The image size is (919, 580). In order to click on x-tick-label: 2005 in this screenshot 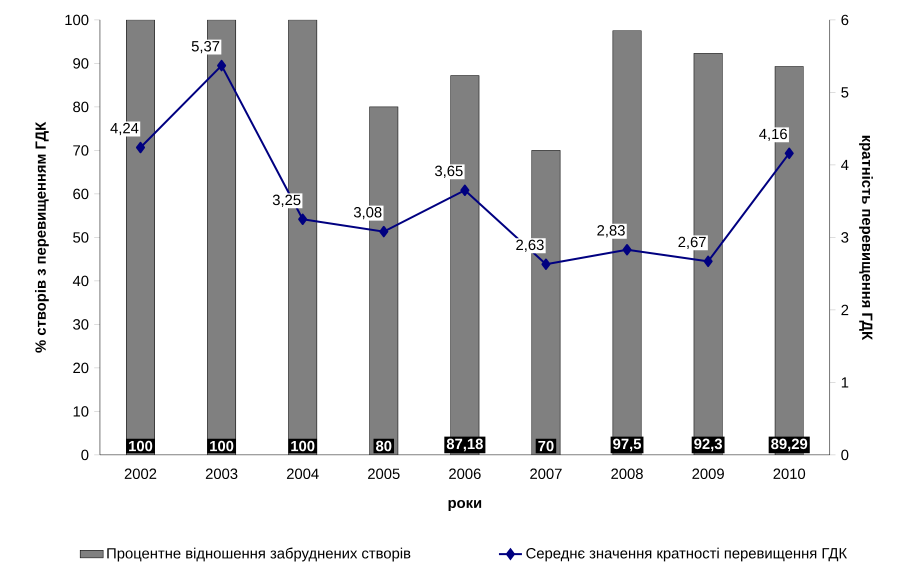, I will do `click(384, 473)`.